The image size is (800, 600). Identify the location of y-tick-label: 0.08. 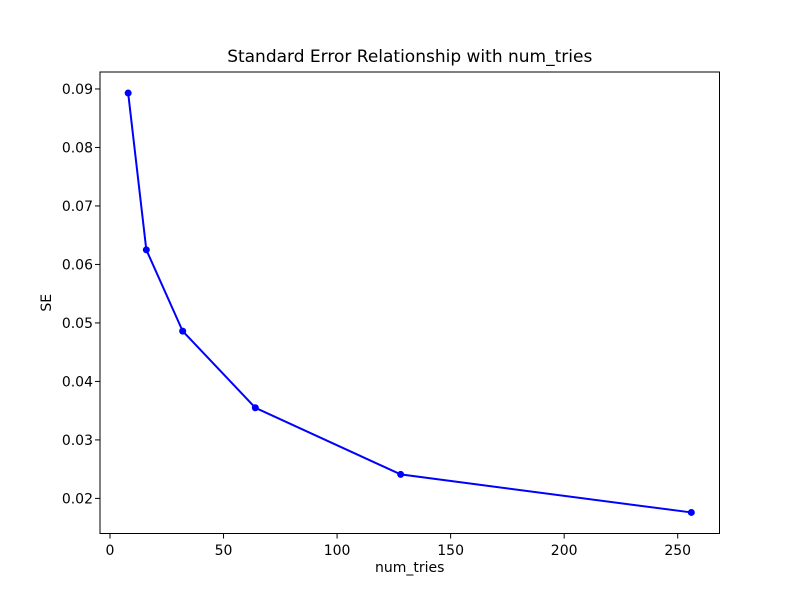
(77, 148).